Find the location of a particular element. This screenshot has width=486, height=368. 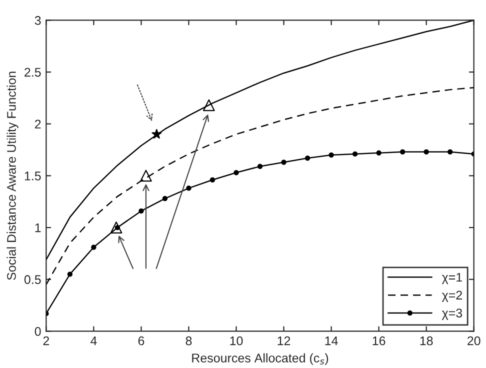

y-tick-label: 3 is located at coordinates (37, 20).